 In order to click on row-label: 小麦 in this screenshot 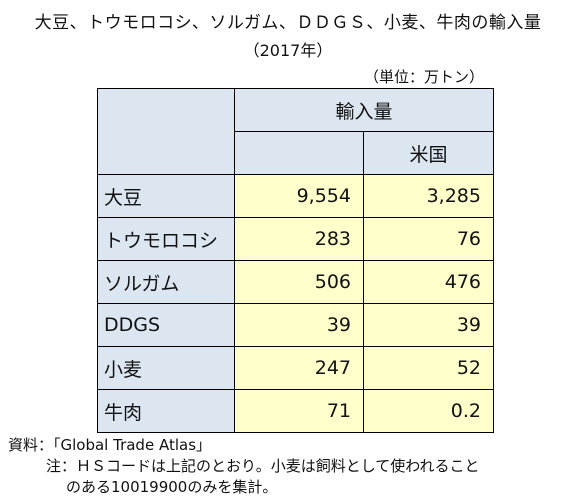, I will do `click(166, 368)`.